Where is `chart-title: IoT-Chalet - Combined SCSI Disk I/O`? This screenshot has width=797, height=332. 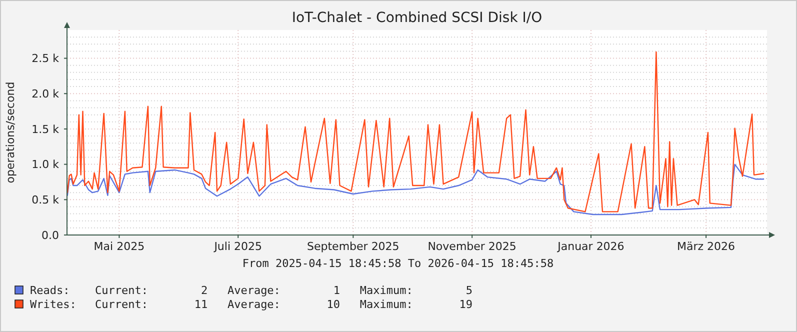 chart-title: IoT-Chalet - Combined SCSI Disk I/O is located at coordinates (417, 18).